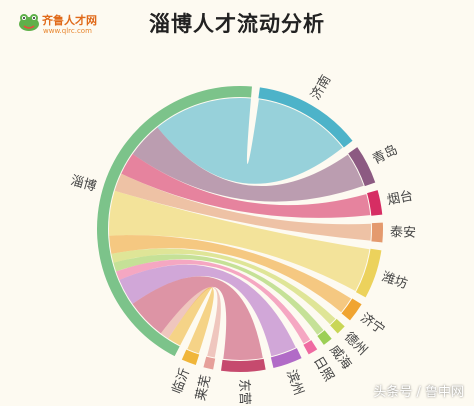 Image resolution: width=474 pixels, height=406 pixels. Describe the element at coordinates (69, 20) in the screenshot. I see `logo-brand-text: 齐鲁人才网` at that location.